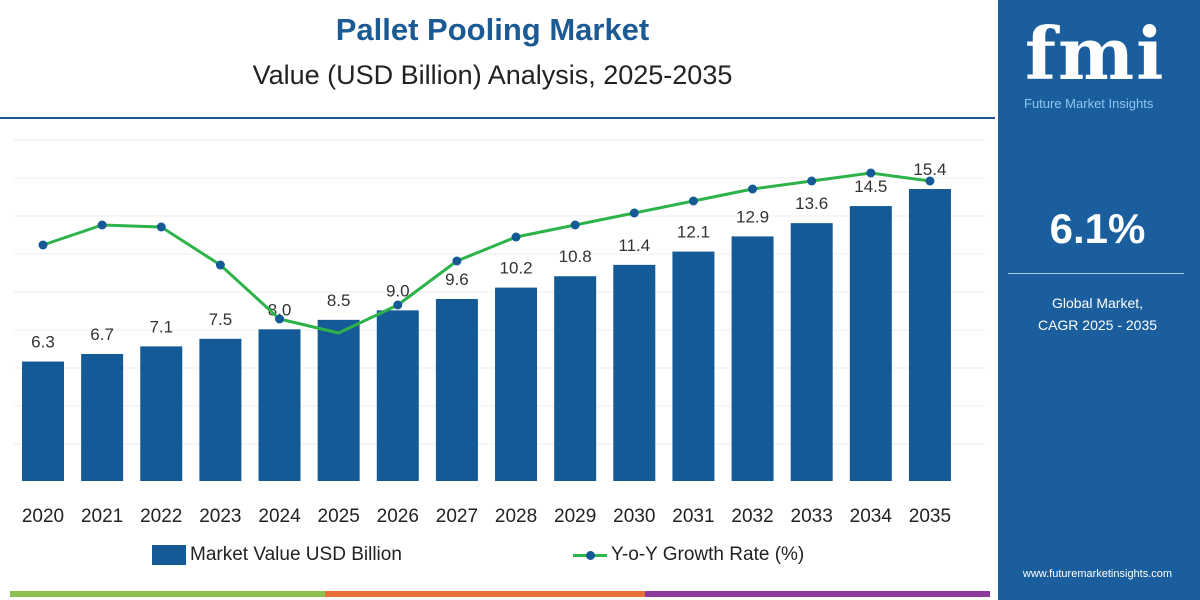  Describe the element at coordinates (930, 516) in the screenshot. I see `x-tick-2035: 2035` at that location.